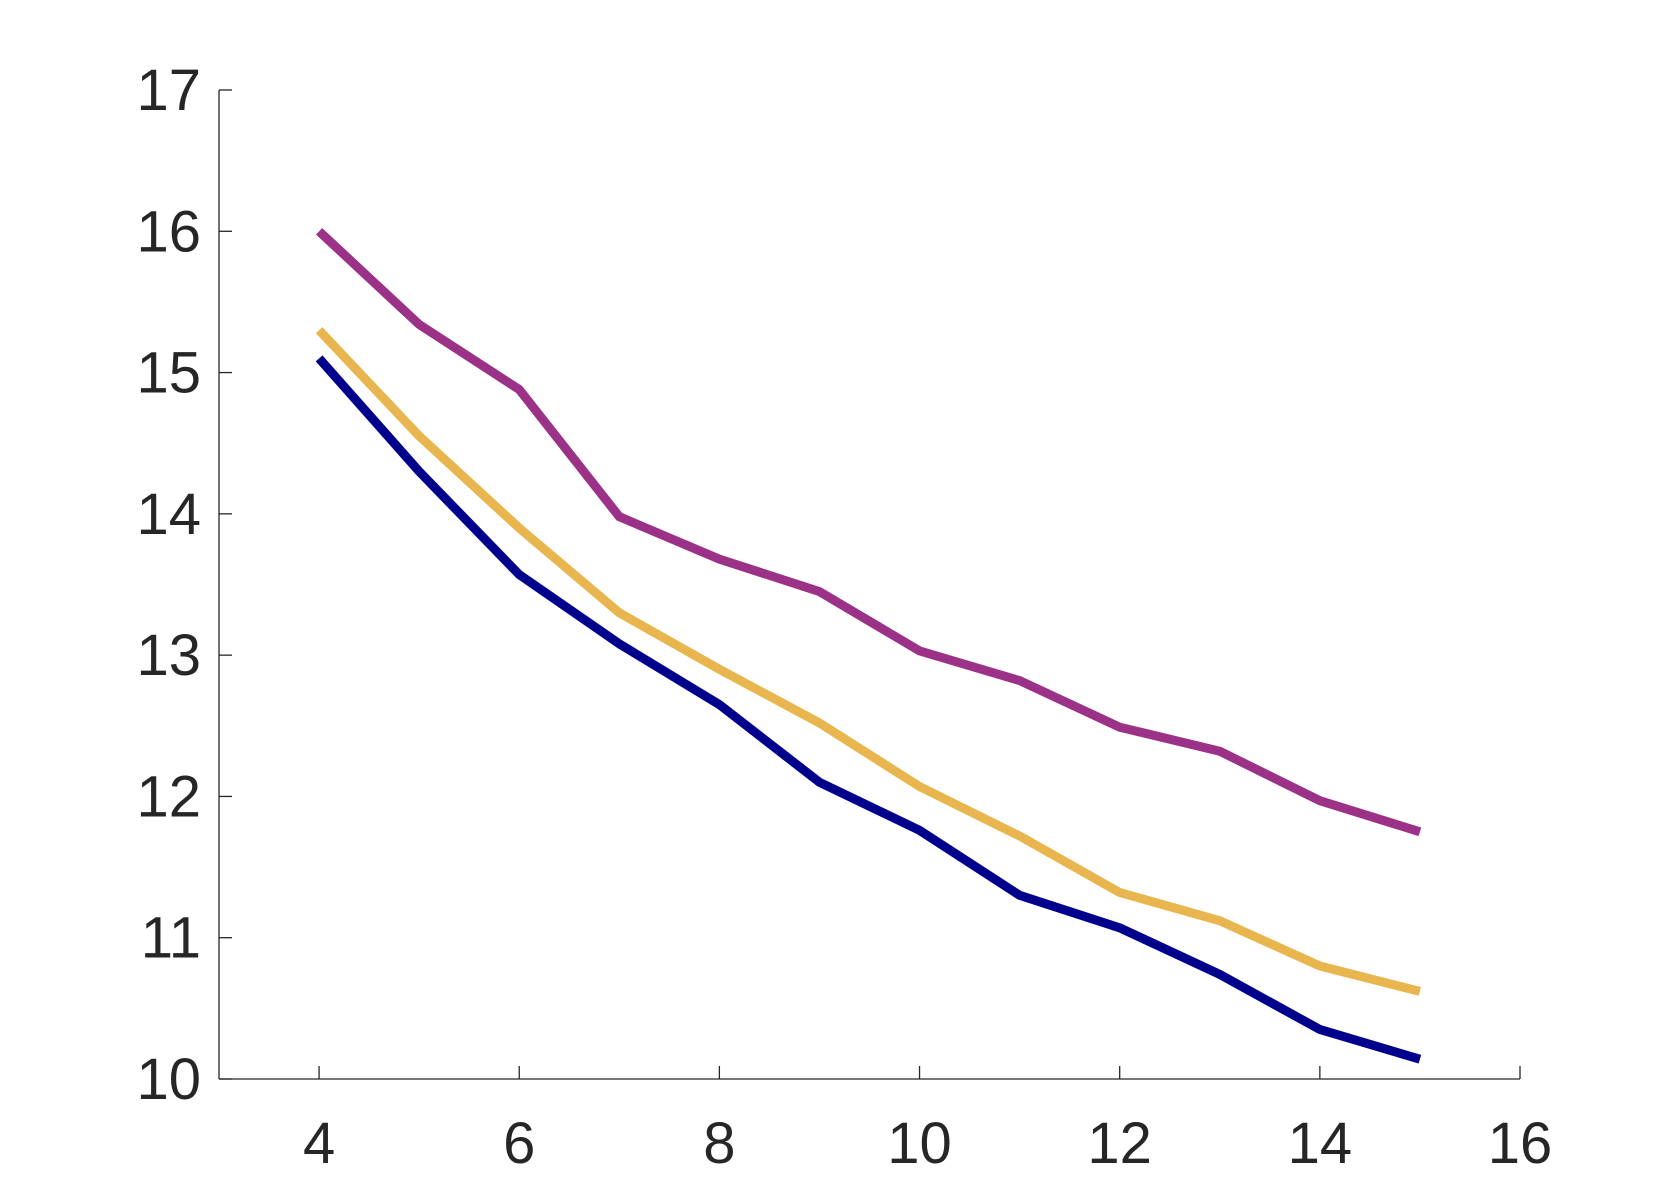 Image resolution: width=1667 pixels, height=1202 pixels. Describe the element at coordinates (168, 514) in the screenshot. I see `y-tick-label: 14` at that location.